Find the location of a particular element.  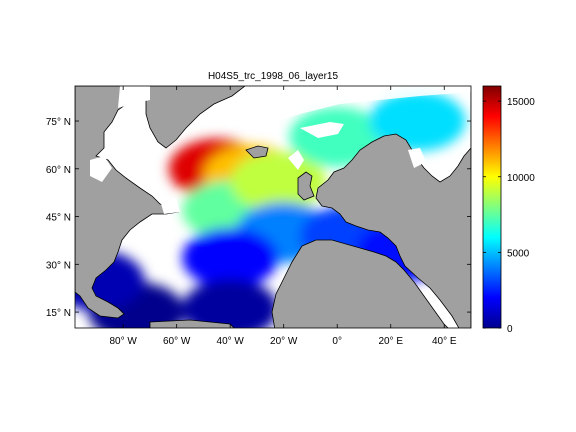

land-africa is located at coordinates (360, 283).